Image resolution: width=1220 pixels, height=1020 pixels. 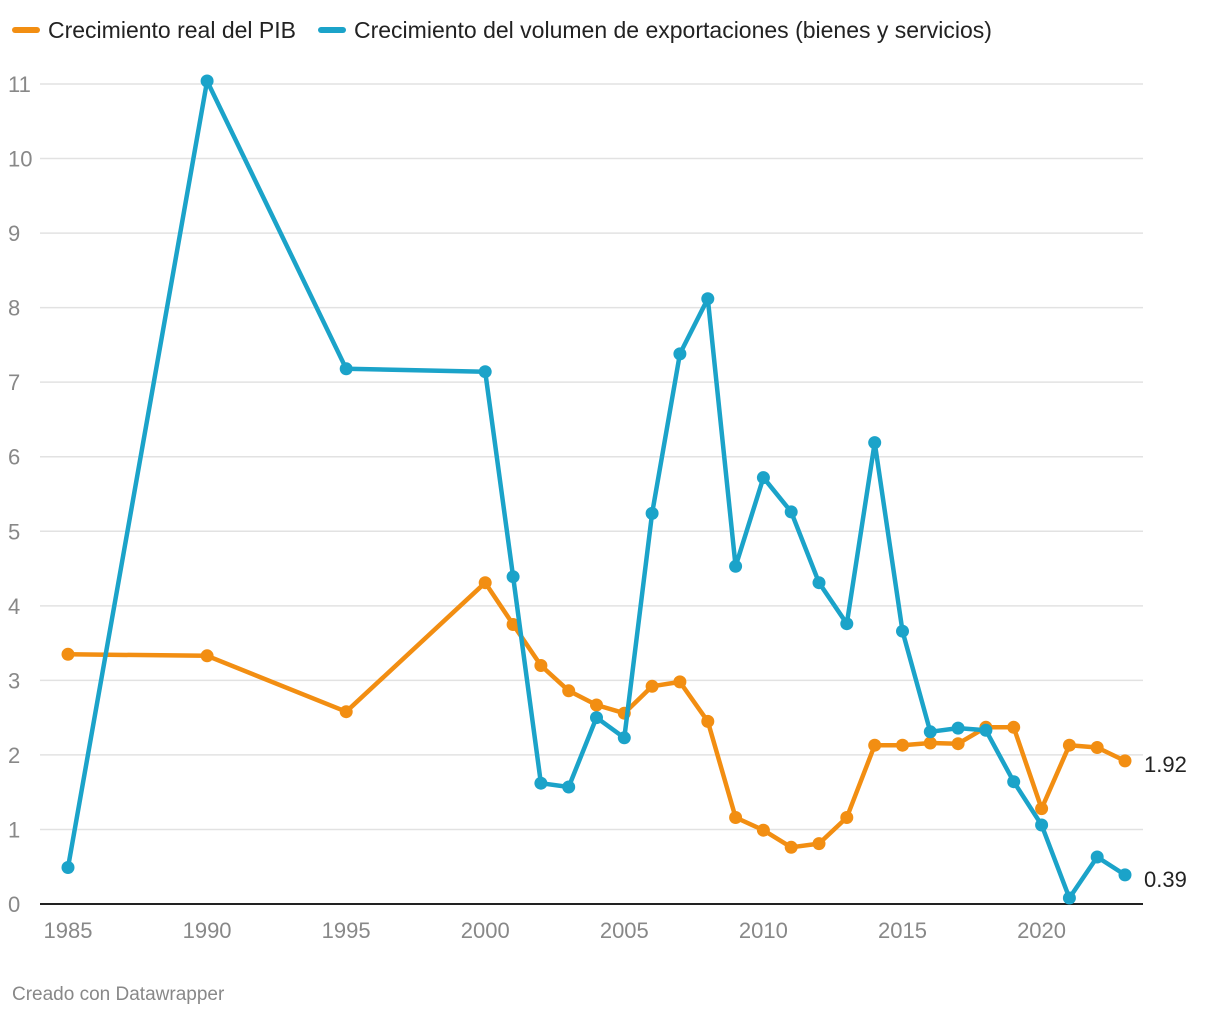 What do you see at coordinates (26, 30) in the screenshot?
I see `legend-swatch-gdp` at bounding box center [26, 30].